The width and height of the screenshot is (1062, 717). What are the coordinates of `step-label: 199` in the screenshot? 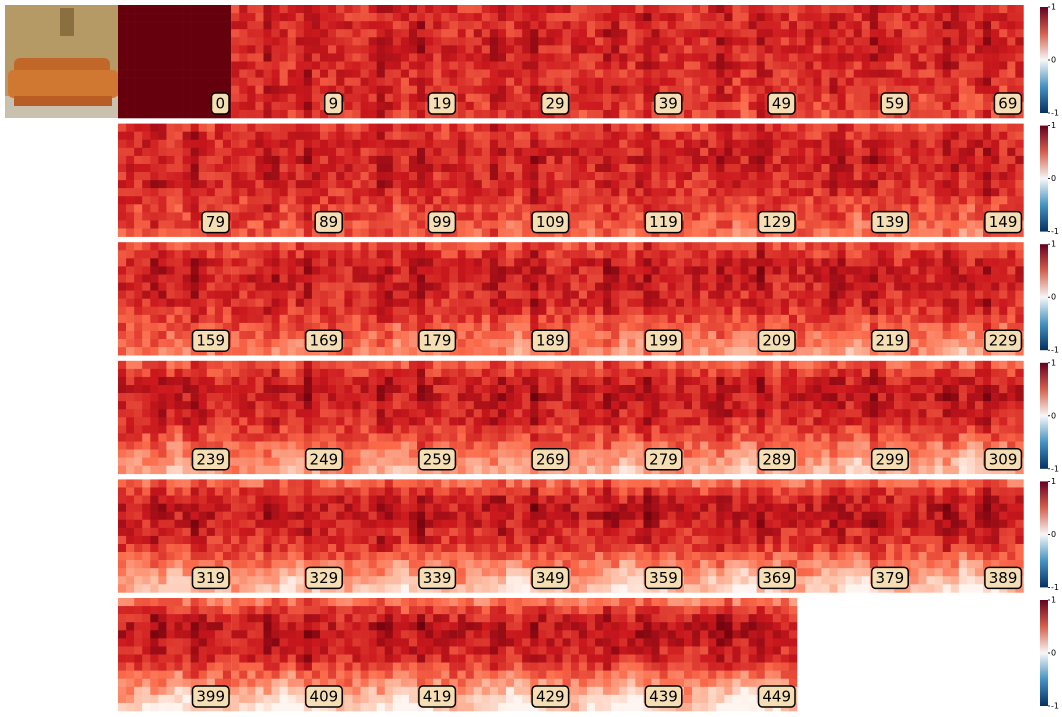 It's located at (663, 341).